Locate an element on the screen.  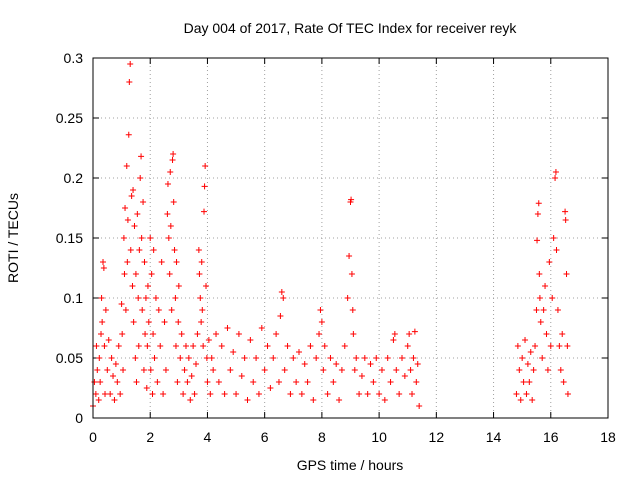
x-tick-label: 12 is located at coordinates (437, 437).